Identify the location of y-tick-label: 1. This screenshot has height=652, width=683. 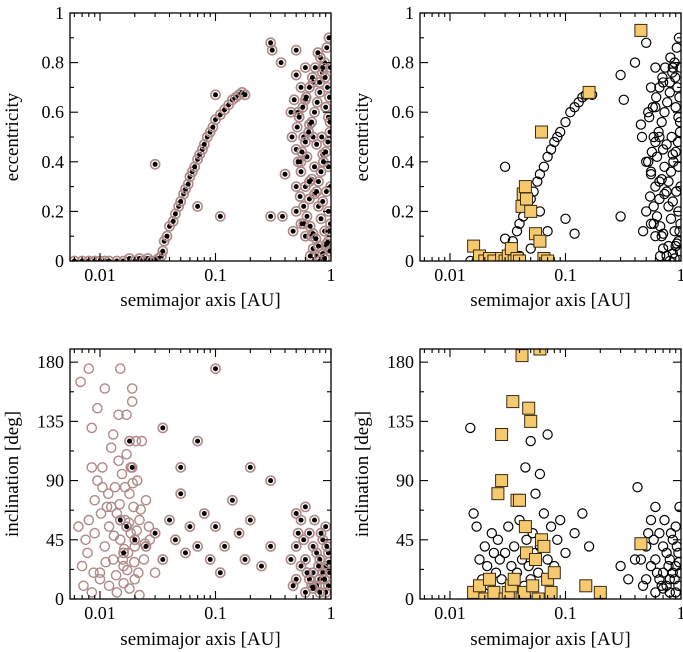
(59, 13).